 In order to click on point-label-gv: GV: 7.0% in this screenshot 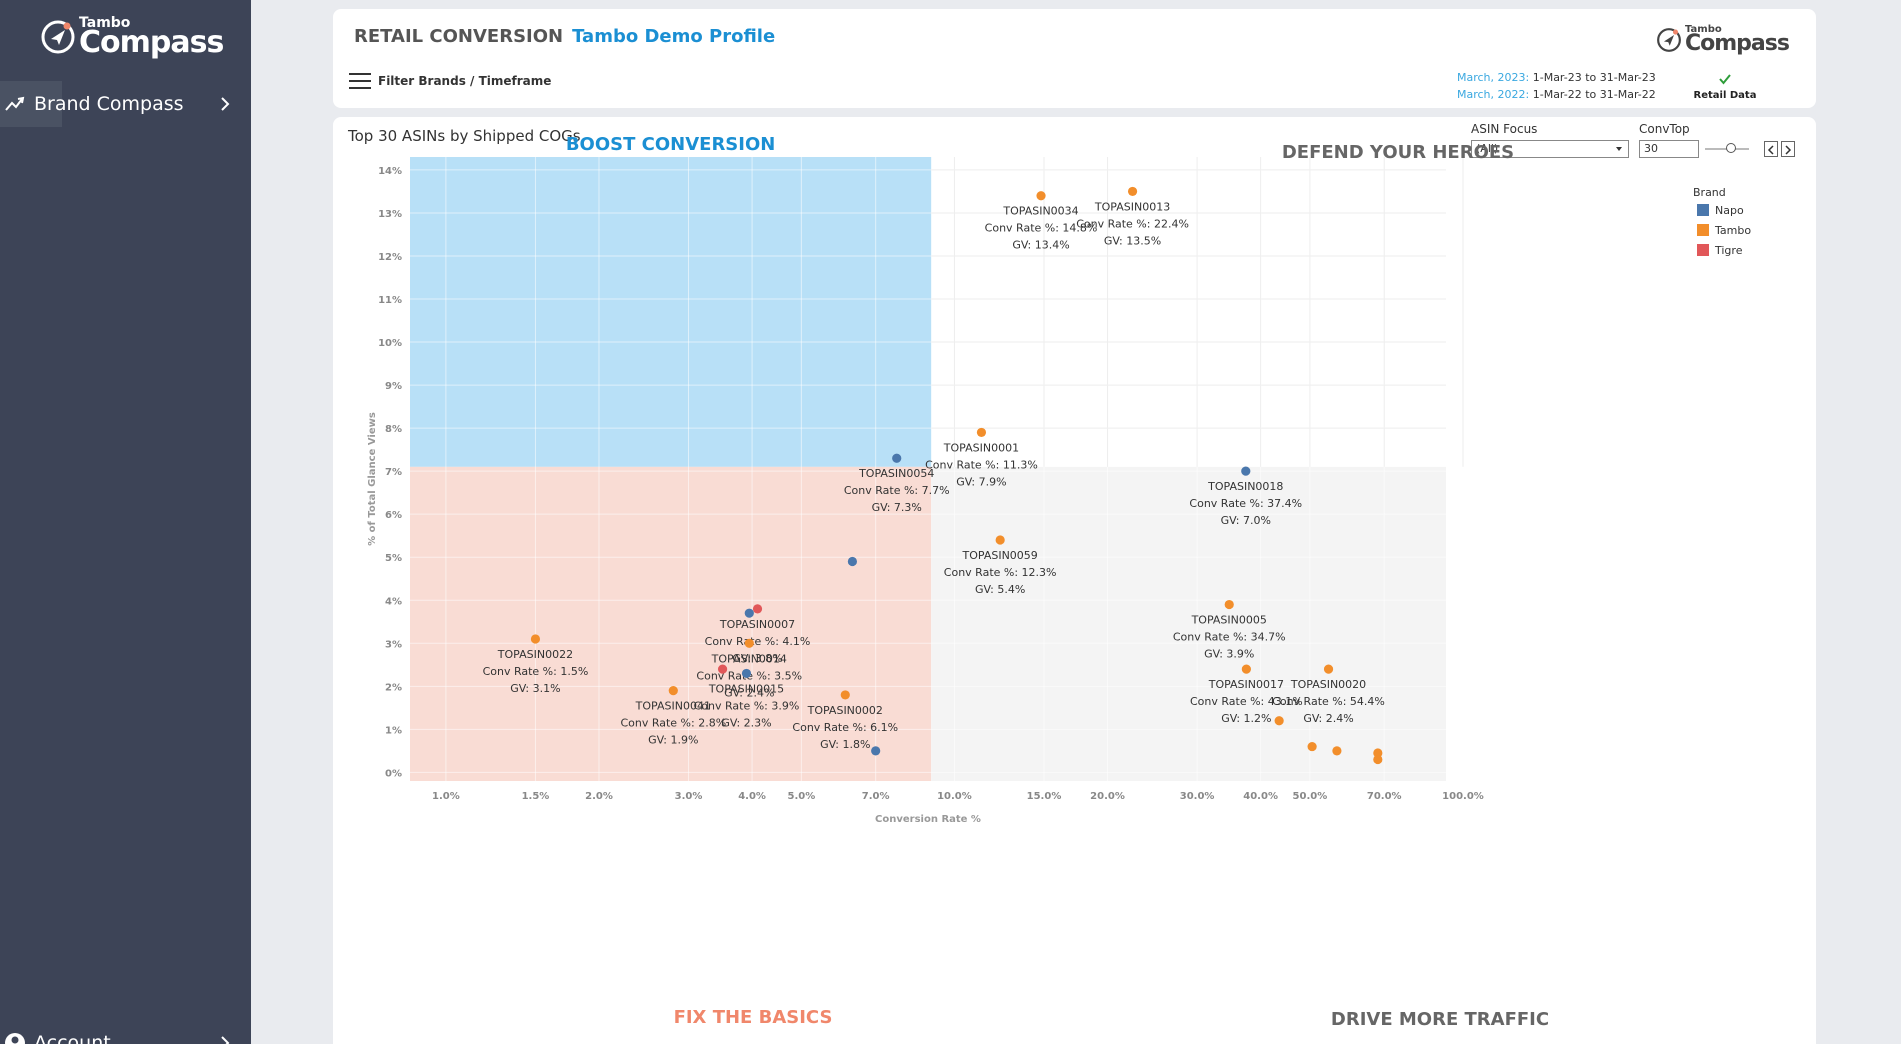, I will do `click(1246, 520)`.